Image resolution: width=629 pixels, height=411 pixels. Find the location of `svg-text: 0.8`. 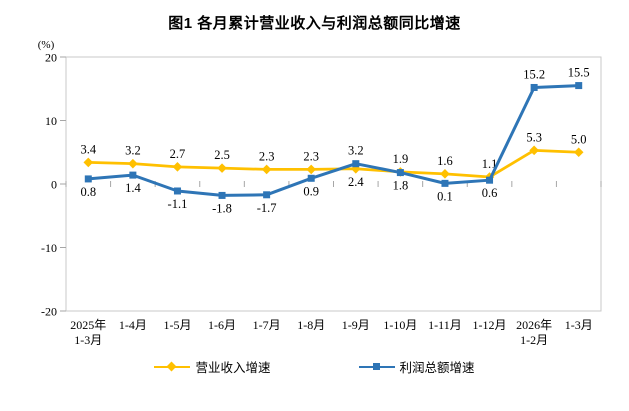

svg-text: 0.8 is located at coordinates (88, 192).